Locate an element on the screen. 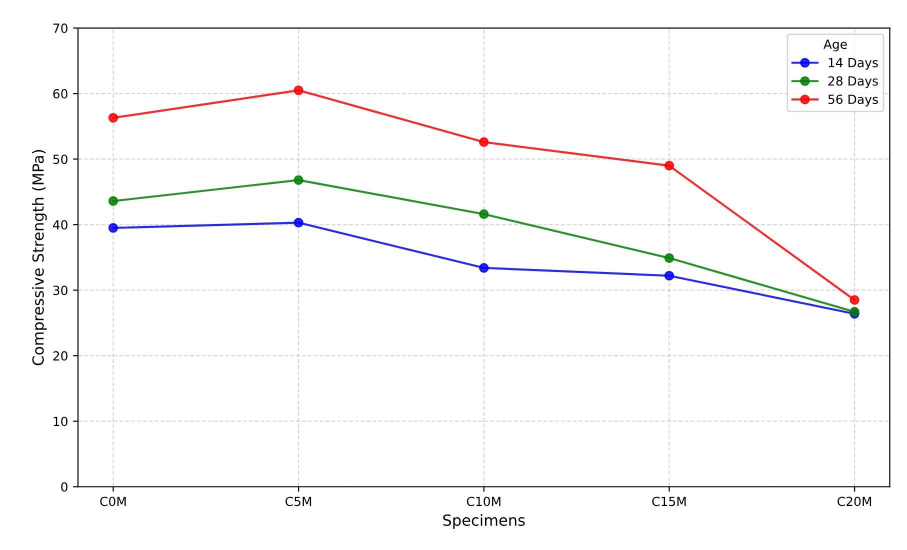 This screenshot has height=550, width=907. y-tick-label: 40 is located at coordinates (60, 225).